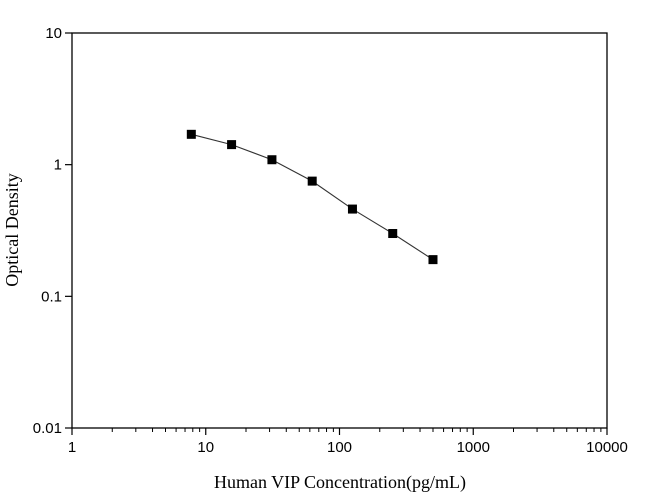 The image size is (650, 501). What do you see at coordinates (205, 447) in the screenshot?
I see `x-tick-label: 10` at bounding box center [205, 447].